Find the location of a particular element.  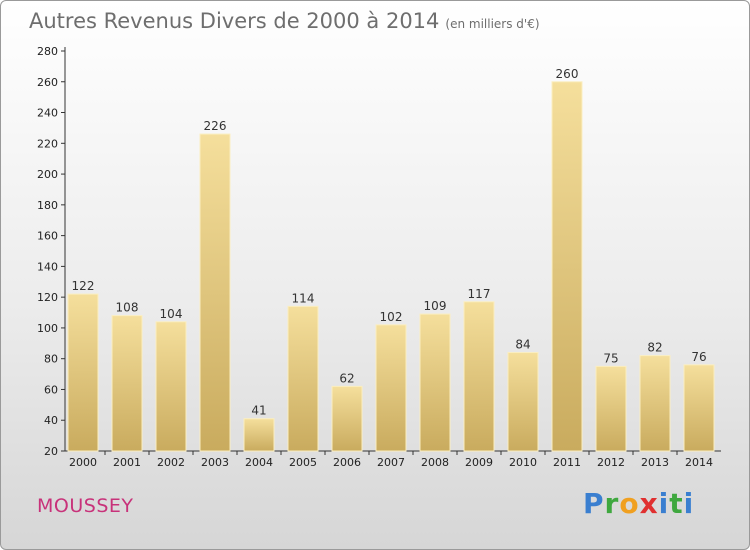

value-label-2004: 41 is located at coordinates (258, 411).